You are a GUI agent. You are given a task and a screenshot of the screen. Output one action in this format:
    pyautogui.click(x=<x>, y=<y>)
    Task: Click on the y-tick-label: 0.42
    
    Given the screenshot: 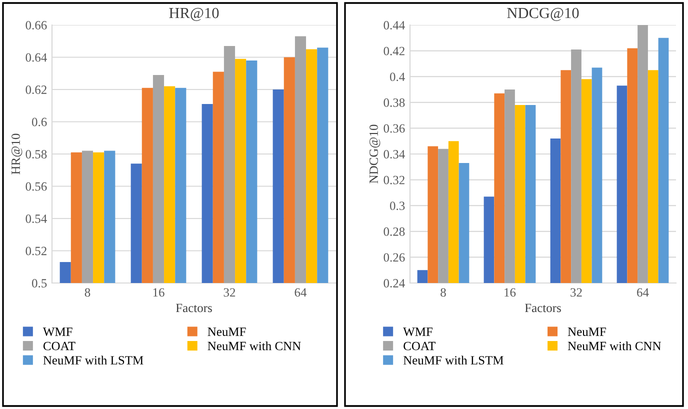 What is the action you would take?
    pyautogui.click(x=394, y=51)
    